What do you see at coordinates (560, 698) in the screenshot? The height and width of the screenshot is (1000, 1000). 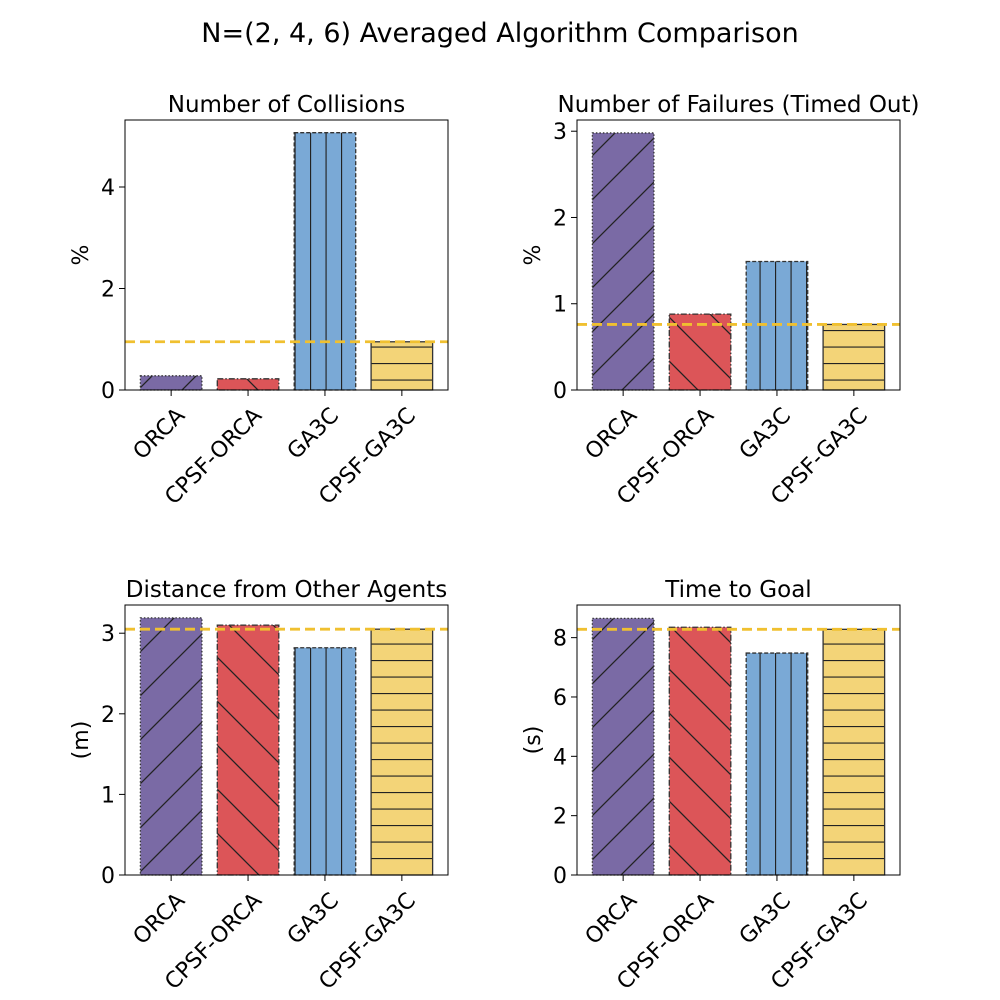 I see `y-tick-label: 6` at bounding box center [560, 698].